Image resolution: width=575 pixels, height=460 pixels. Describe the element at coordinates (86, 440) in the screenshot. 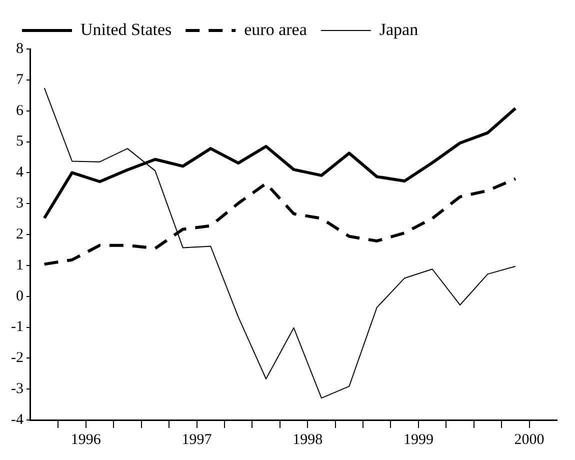

I see `x-tick-label: 1996` at that location.